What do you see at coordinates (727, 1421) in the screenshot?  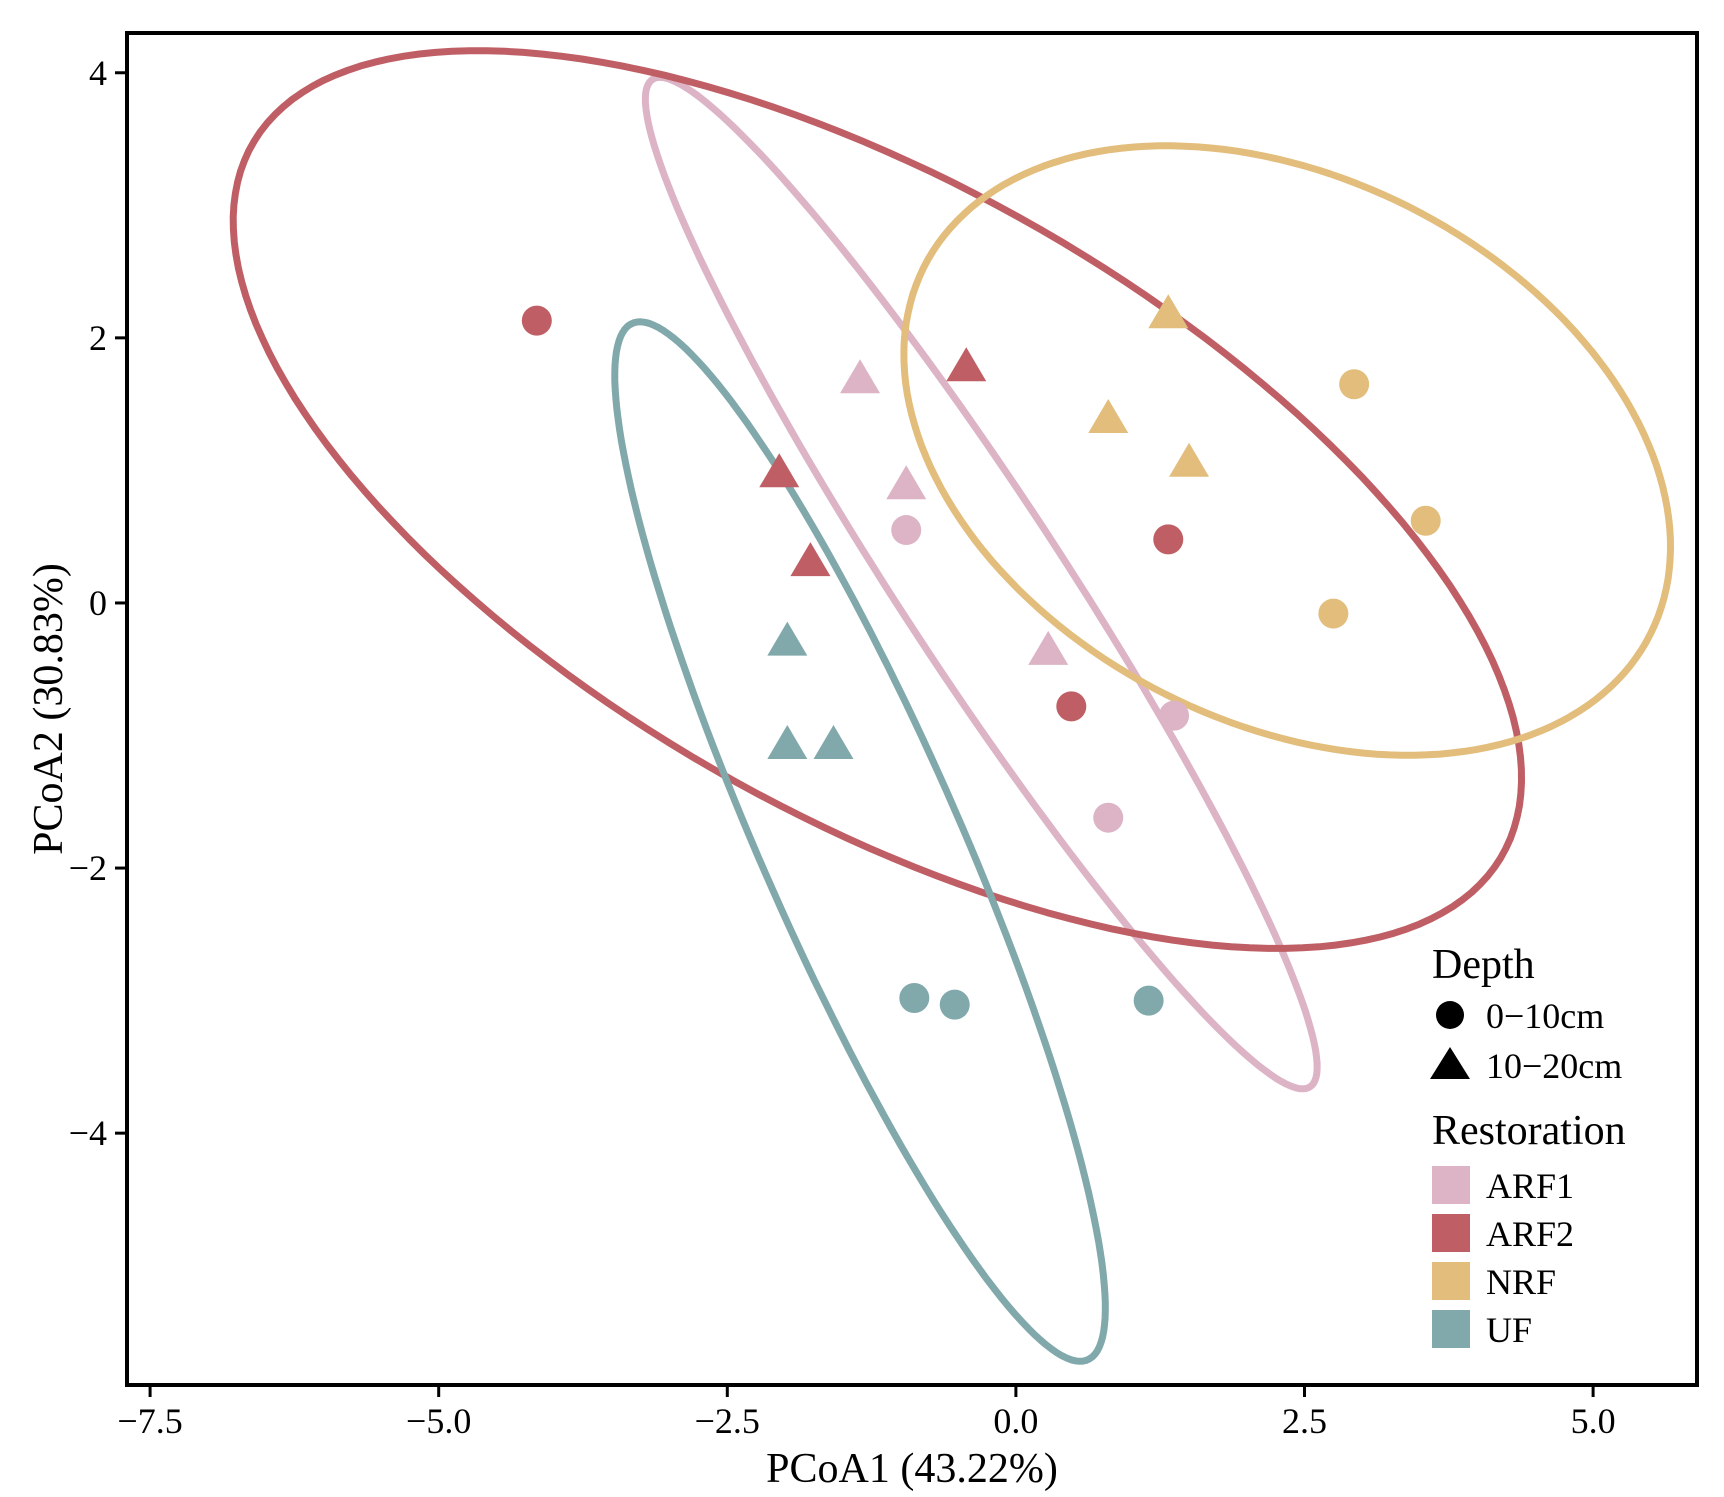 I see `x-tick-label: −2.5` at bounding box center [727, 1421].